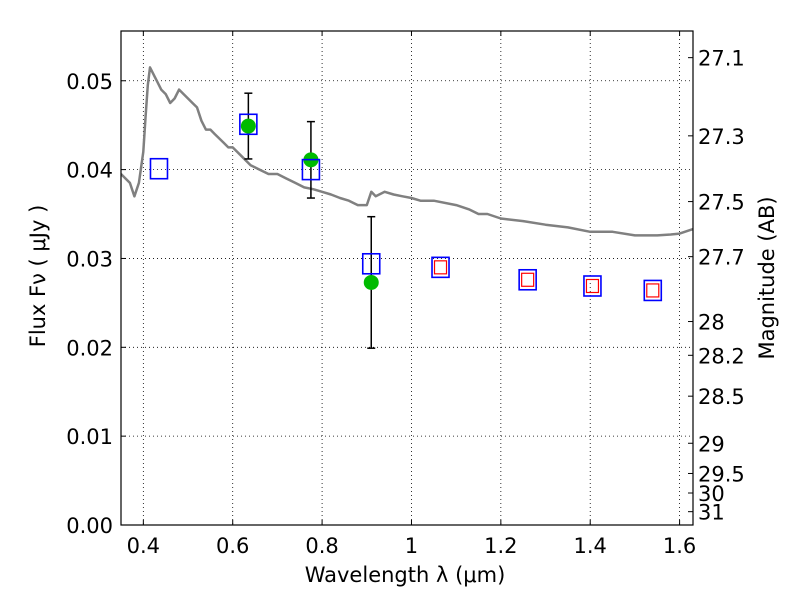 The image size is (800, 600). Describe the element at coordinates (721, 474) in the screenshot. I see `right-tick-label: 29.5` at that location.